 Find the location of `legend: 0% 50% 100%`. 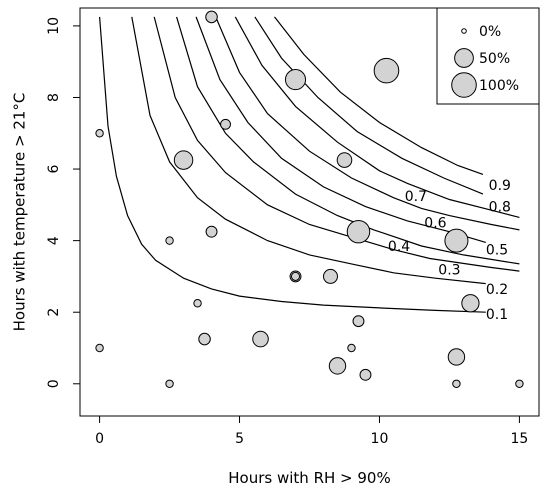

legend: 0% 50% 100% is located at coordinates (488, 56).